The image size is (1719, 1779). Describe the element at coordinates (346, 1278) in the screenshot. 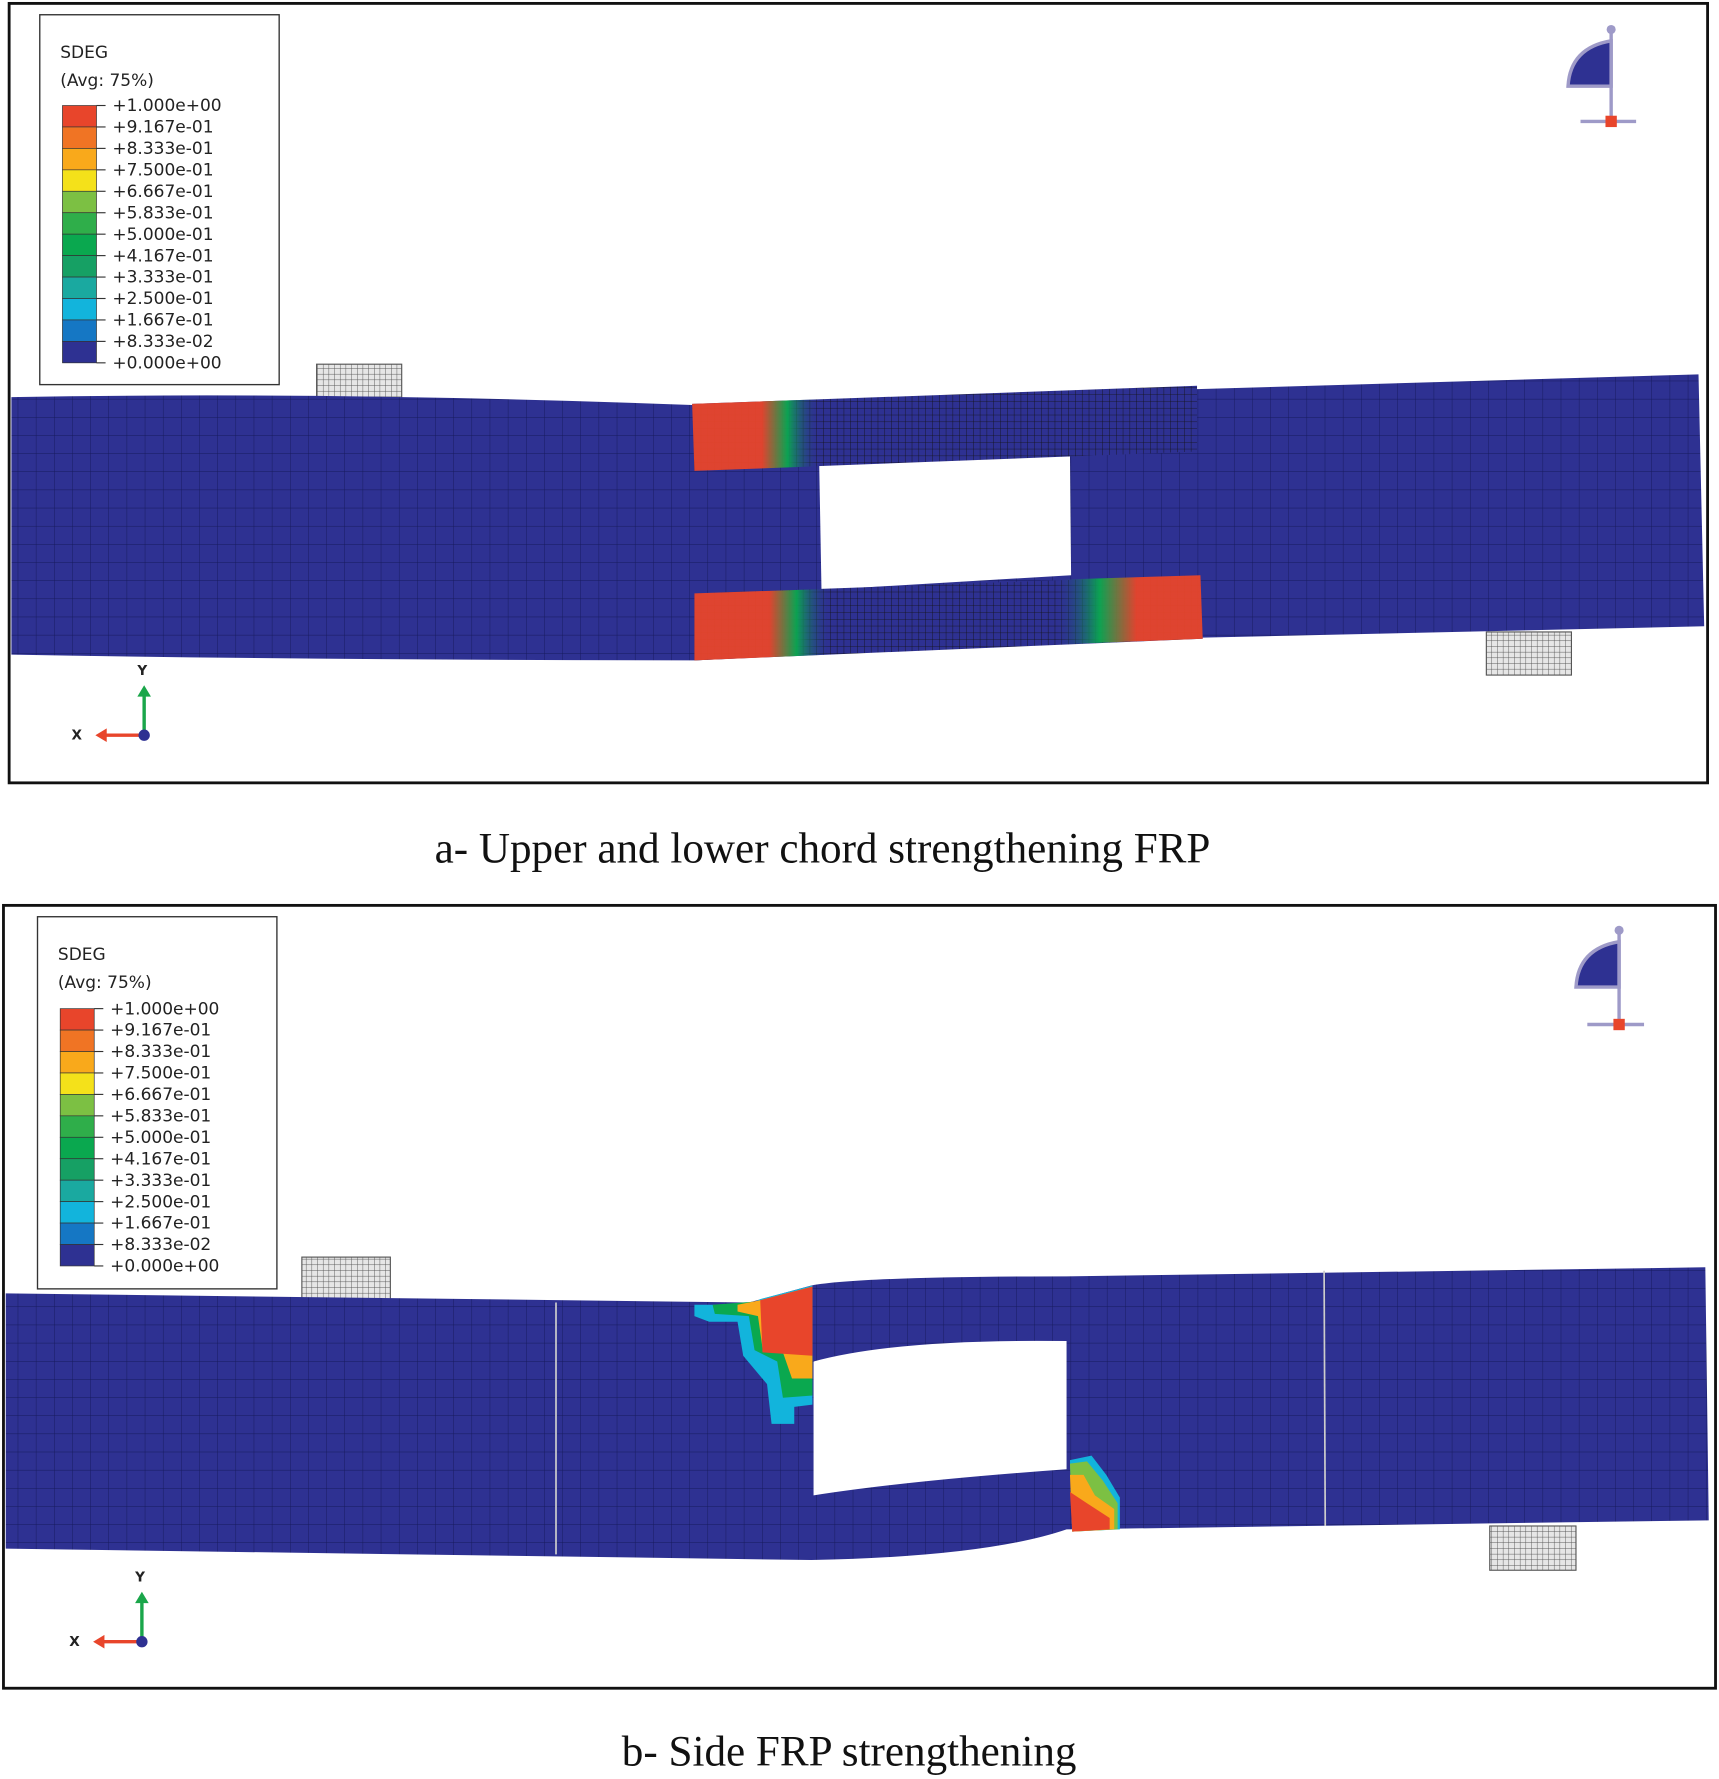

I see `load-plate` at that location.